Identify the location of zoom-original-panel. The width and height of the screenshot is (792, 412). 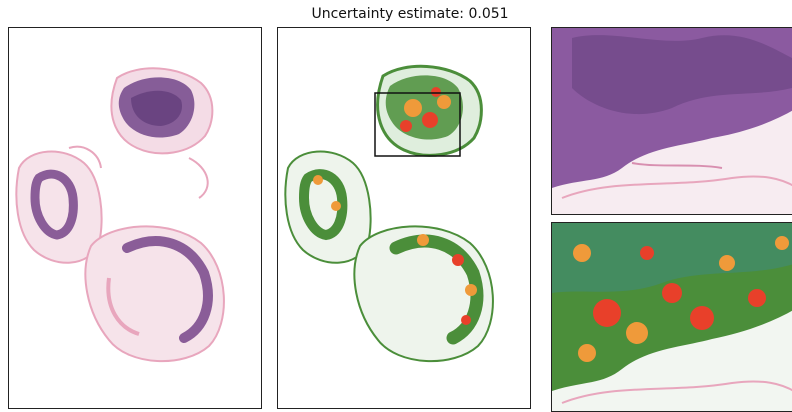
(671, 121).